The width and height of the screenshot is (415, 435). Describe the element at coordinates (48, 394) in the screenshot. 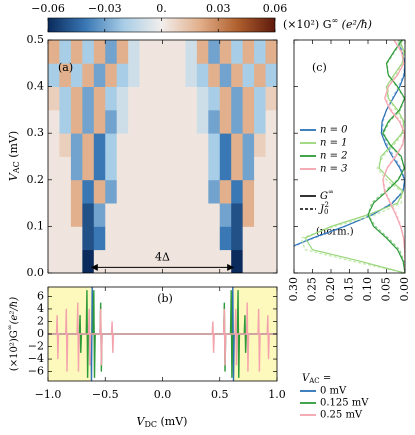

I see `x-tick-label: −1.0` at that location.